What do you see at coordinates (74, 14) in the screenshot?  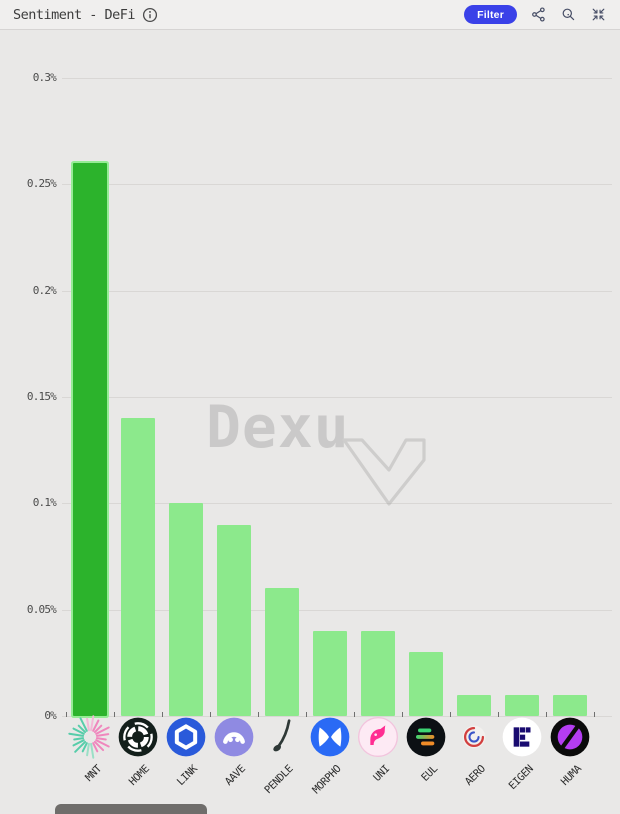 I see `widget-title: Sentiment - DeFi` at bounding box center [74, 14].